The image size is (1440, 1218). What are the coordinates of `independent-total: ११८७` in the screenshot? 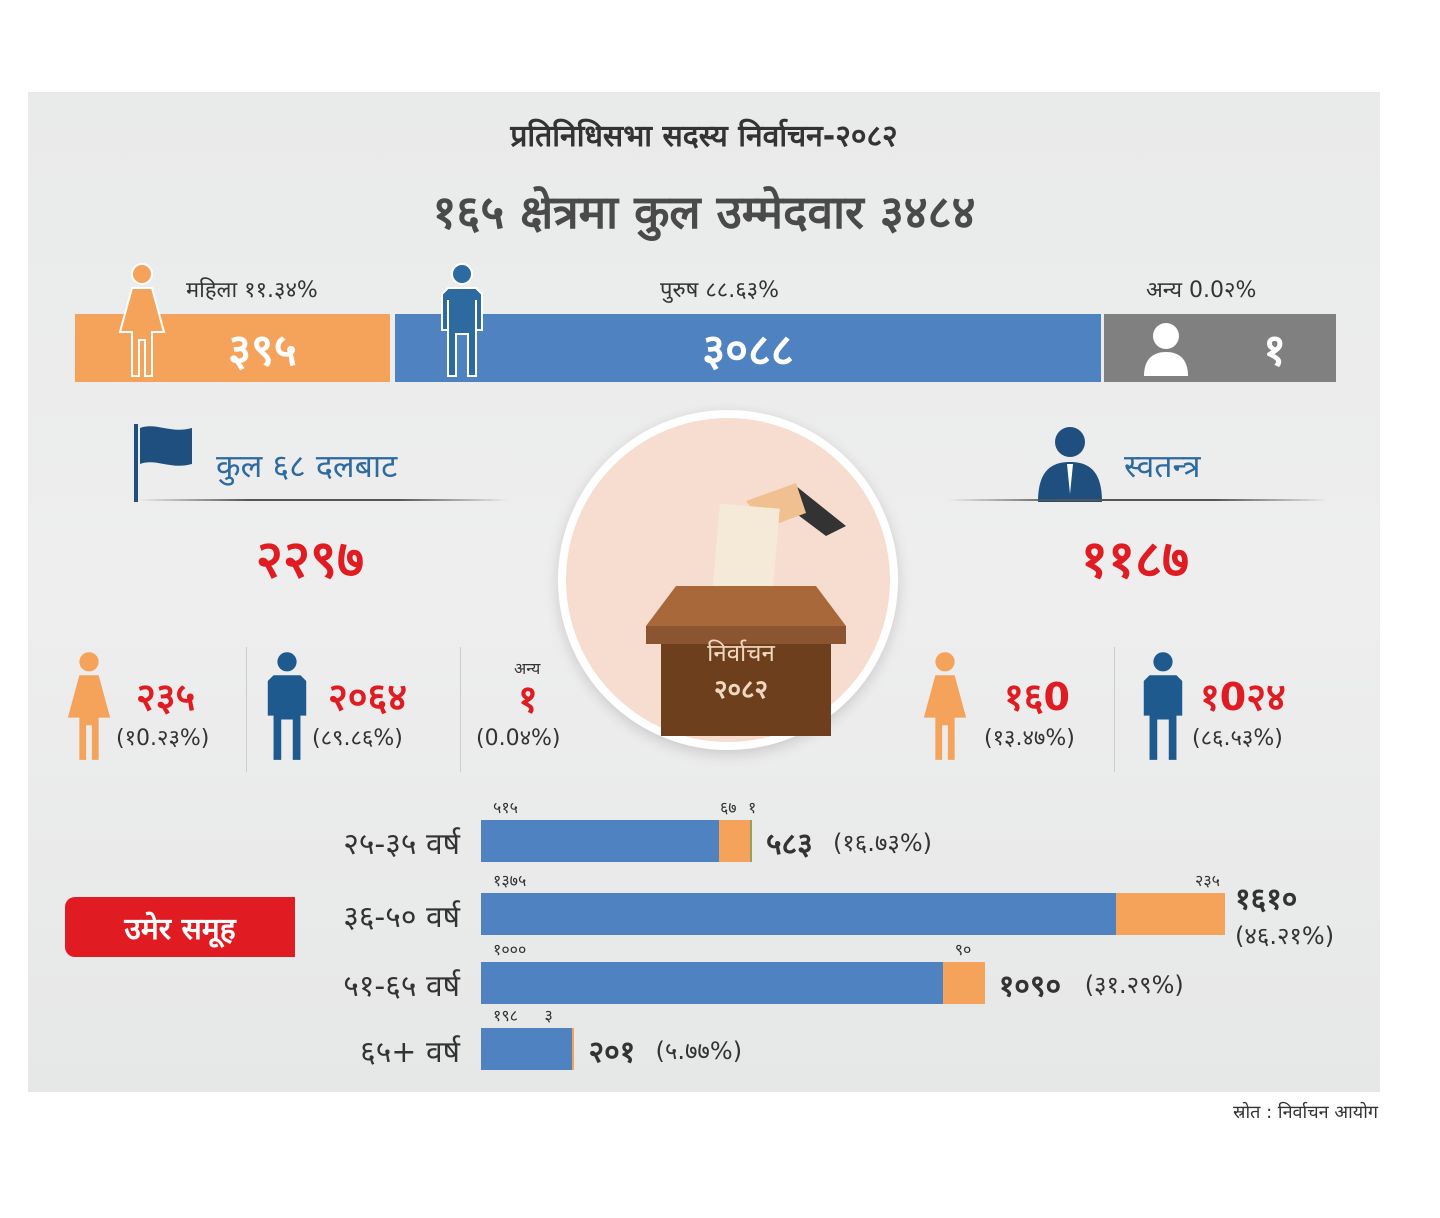 It's located at (1135, 560).